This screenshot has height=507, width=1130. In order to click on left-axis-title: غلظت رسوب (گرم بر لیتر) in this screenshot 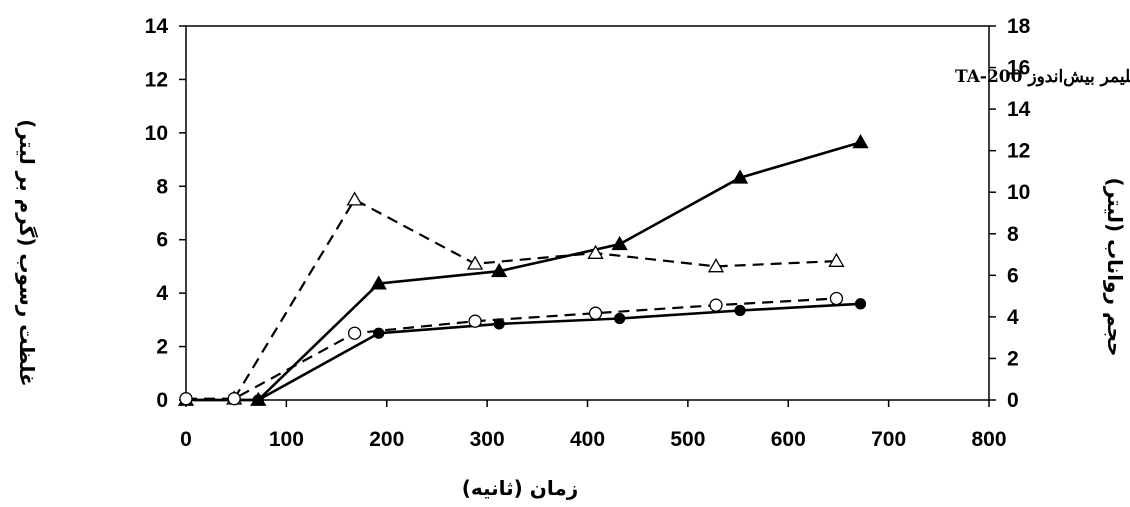, I will do `click(27, 252)`.